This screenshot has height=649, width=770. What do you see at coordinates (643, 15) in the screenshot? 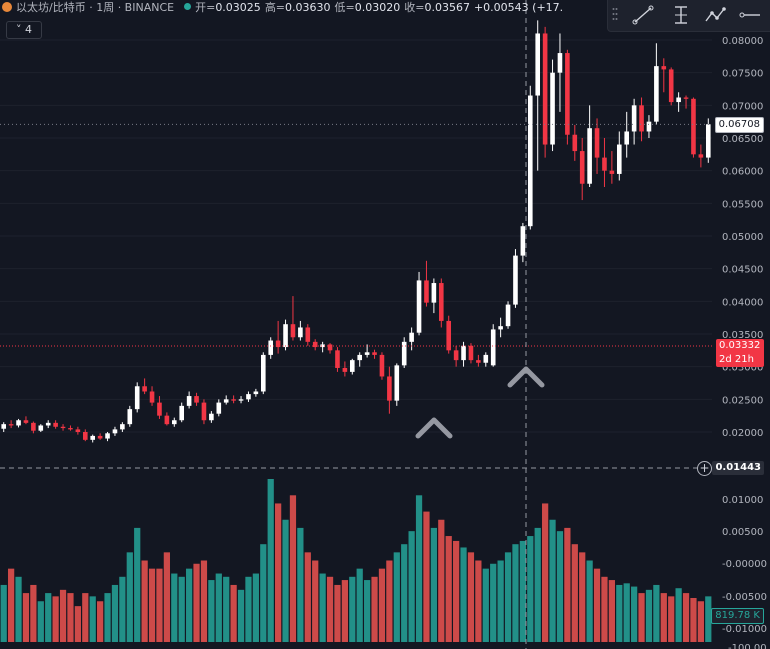
I see `trend-line-icon` at bounding box center [643, 15].